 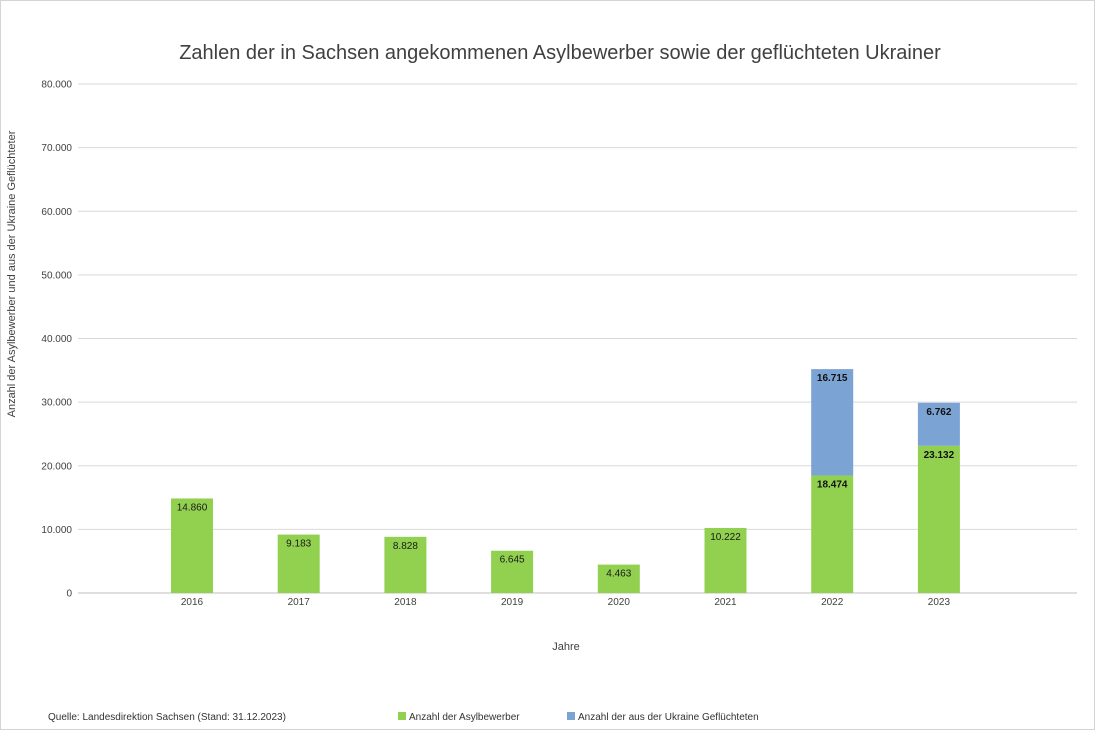 I want to click on y-tick-label: 70.000, so click(x=56, y=148).